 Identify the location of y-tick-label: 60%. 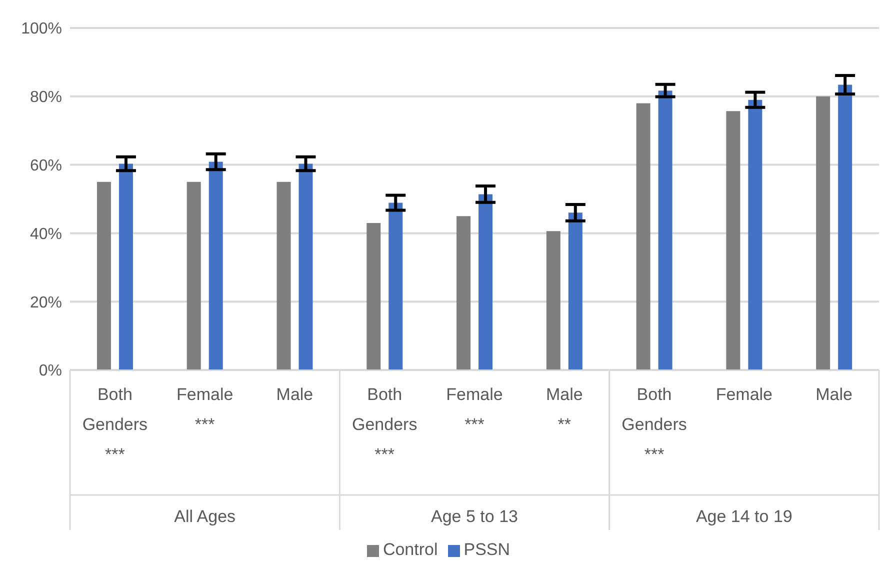
(46, 165).